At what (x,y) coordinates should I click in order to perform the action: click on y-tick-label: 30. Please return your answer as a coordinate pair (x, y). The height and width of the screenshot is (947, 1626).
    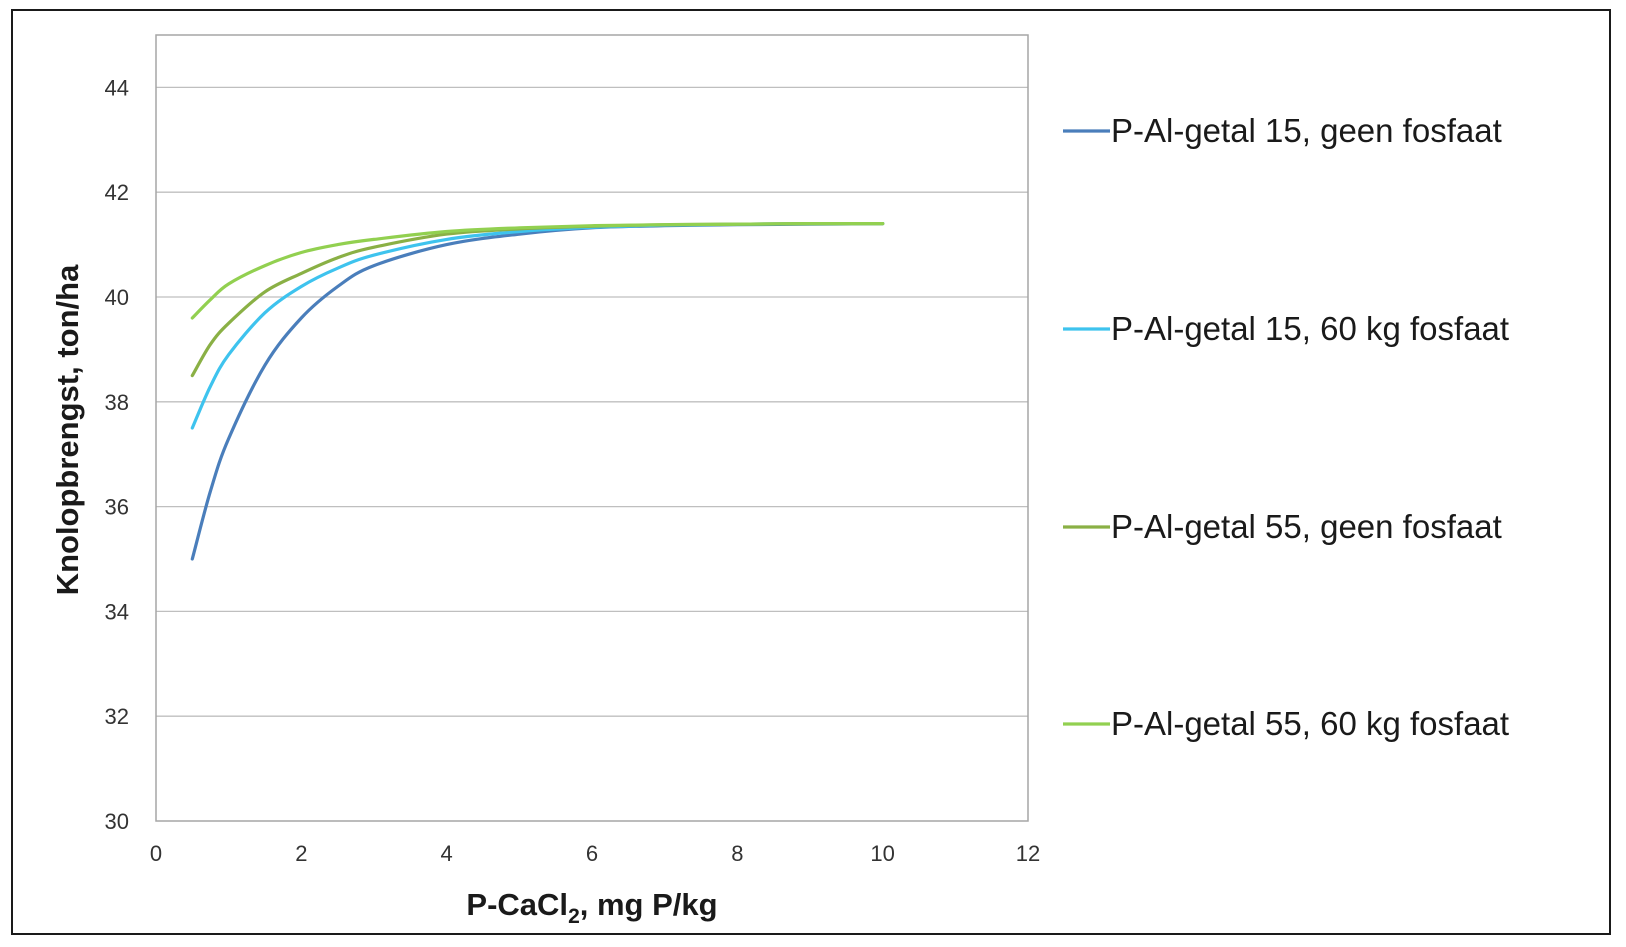
    Looking at the image, I should click on (117, 821).